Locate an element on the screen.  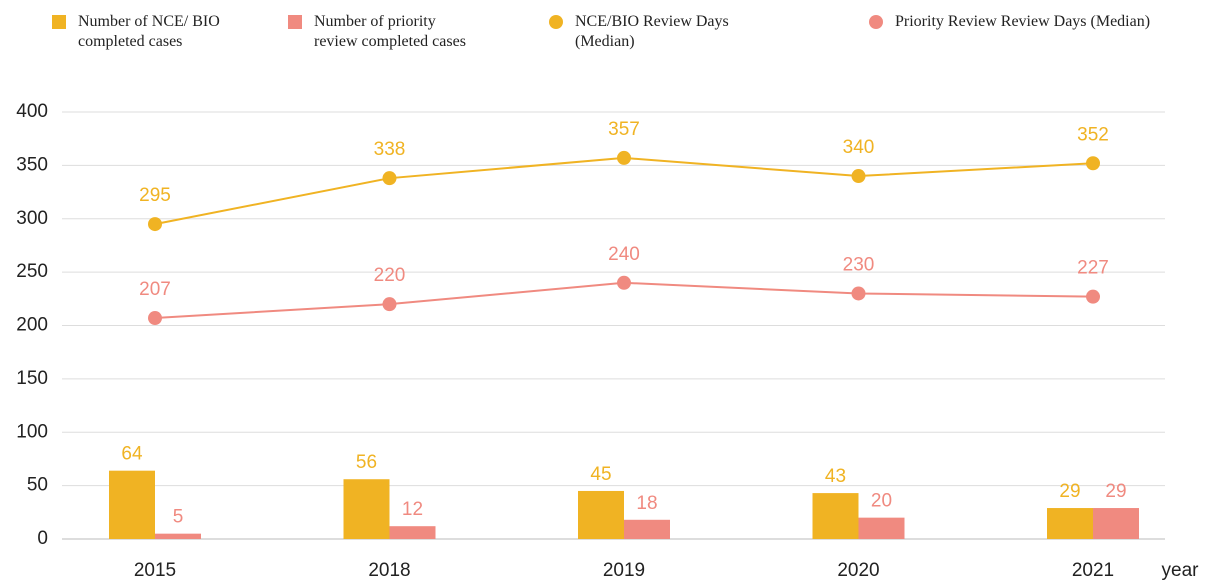
x-tick-label: 2020 is located at coordinates (858, 570).